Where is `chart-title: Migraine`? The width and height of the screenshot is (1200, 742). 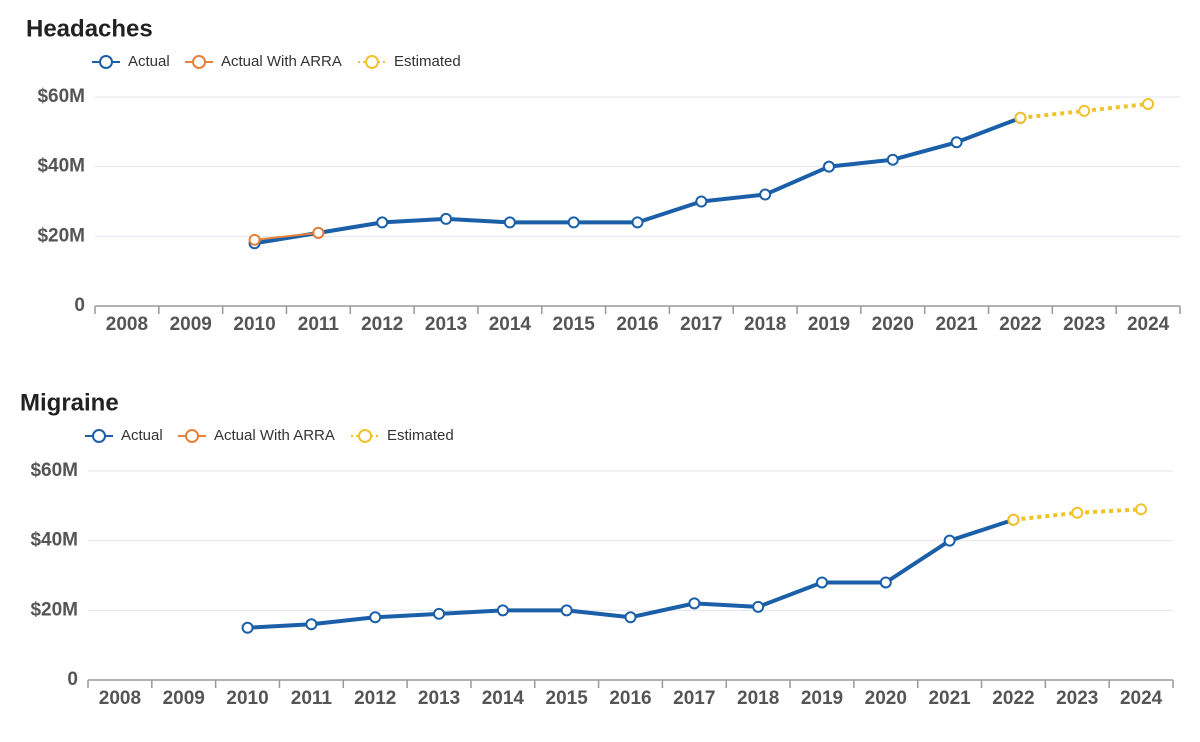 chart-title: Migraine is located at coordinates (69, 402).